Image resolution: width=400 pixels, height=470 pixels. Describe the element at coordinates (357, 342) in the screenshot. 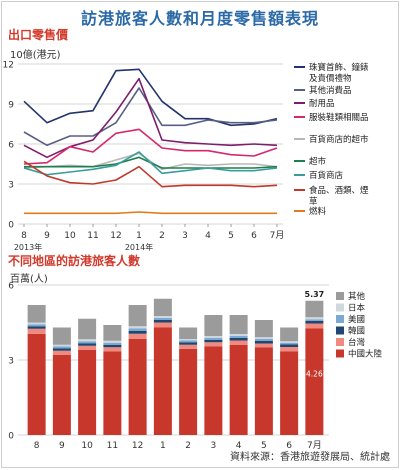

I see `legend-label: 台灣` at that location.